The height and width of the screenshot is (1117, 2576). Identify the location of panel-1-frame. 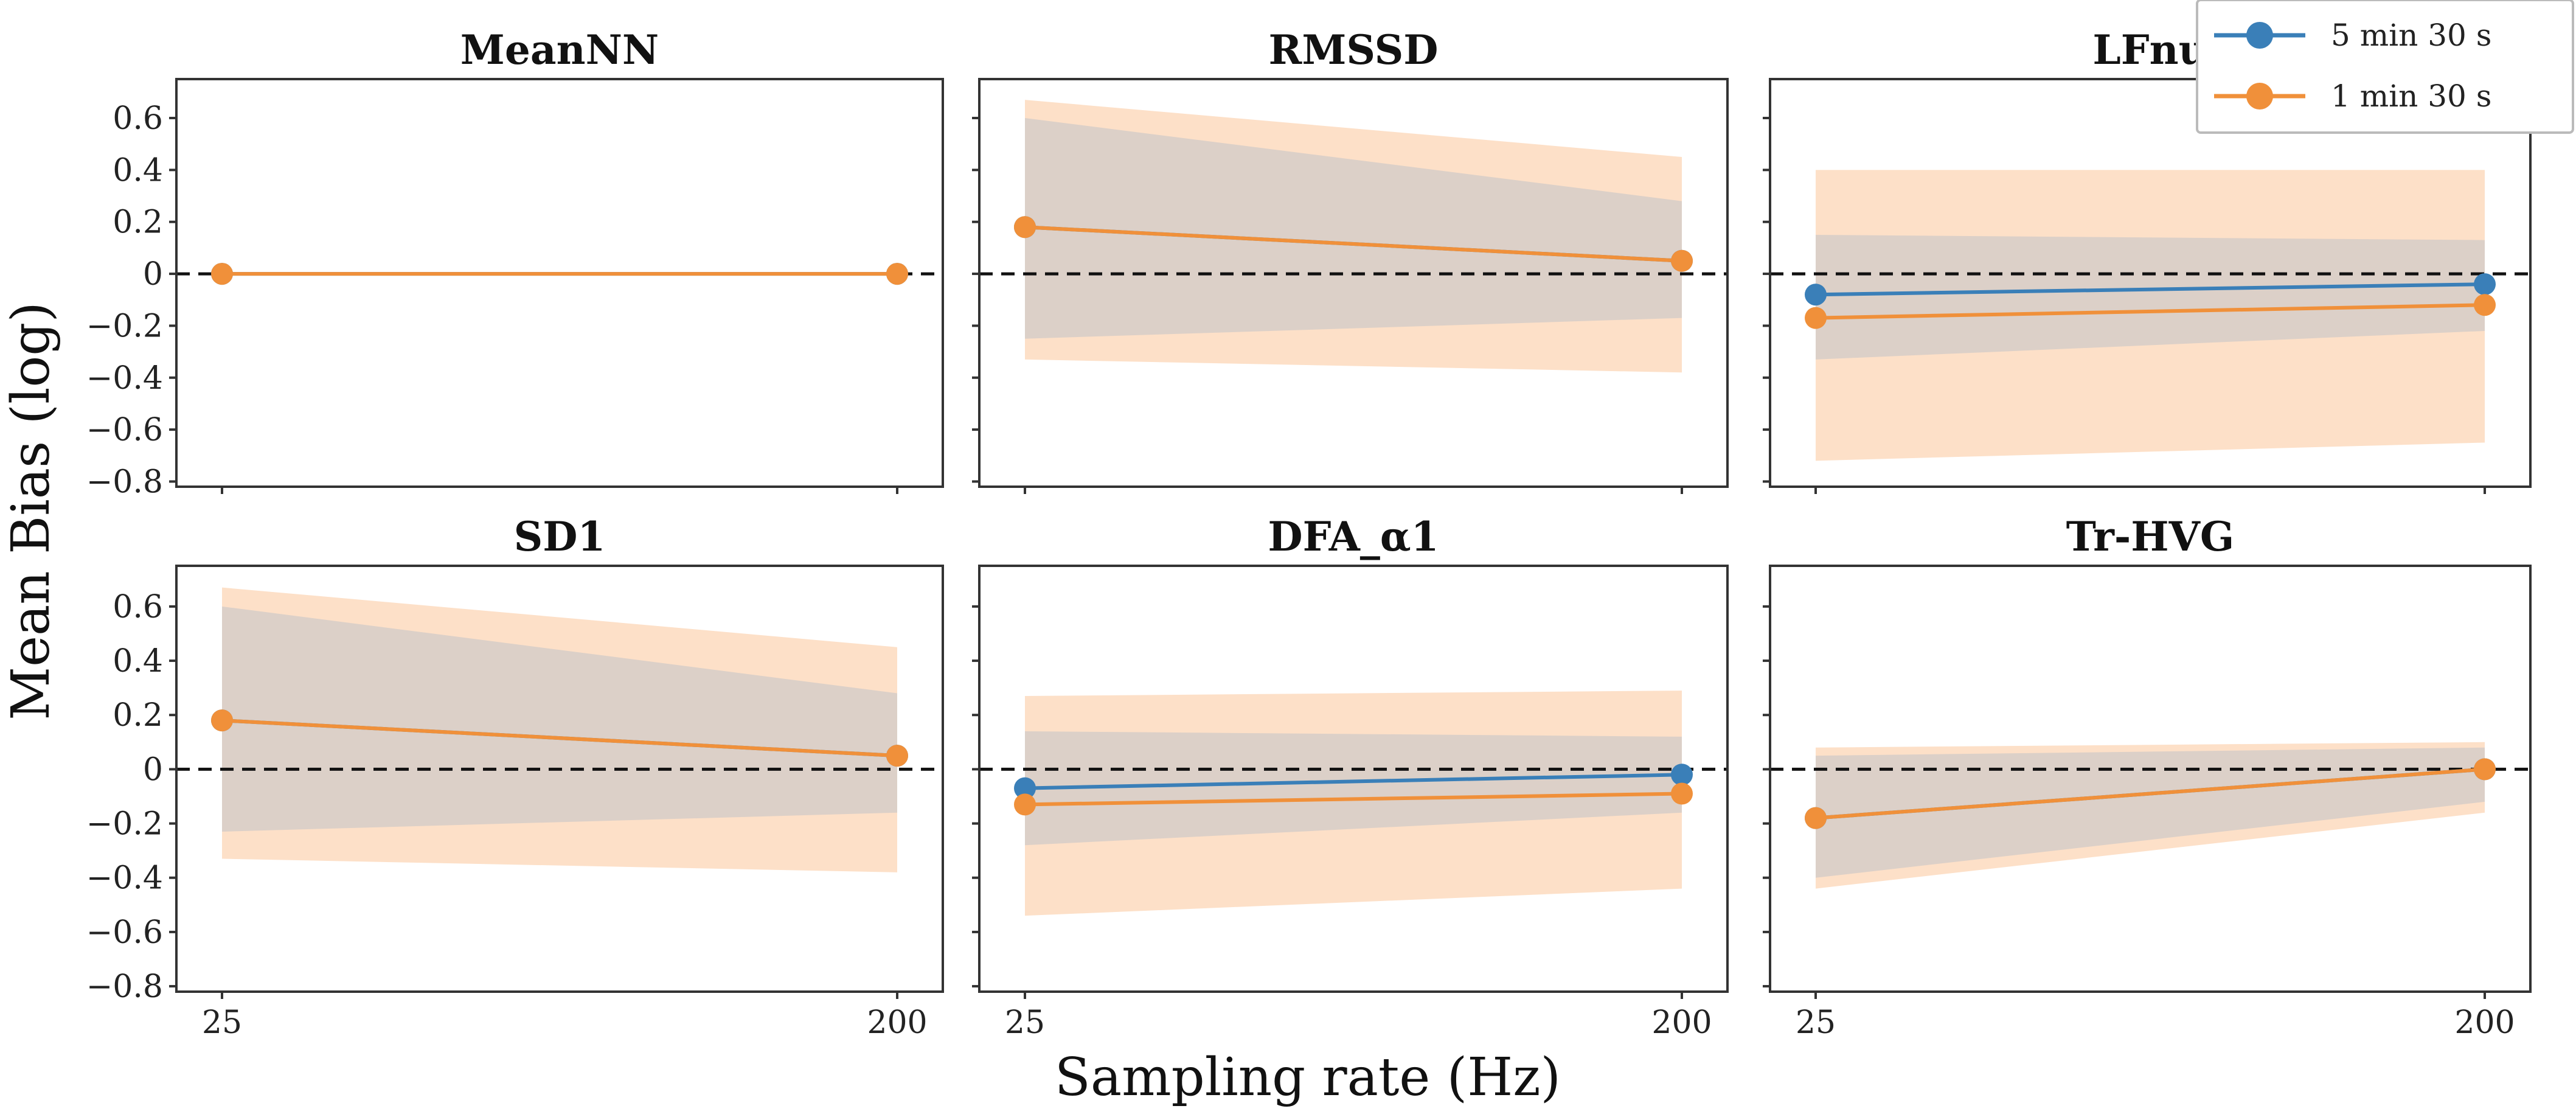
(559, 283).